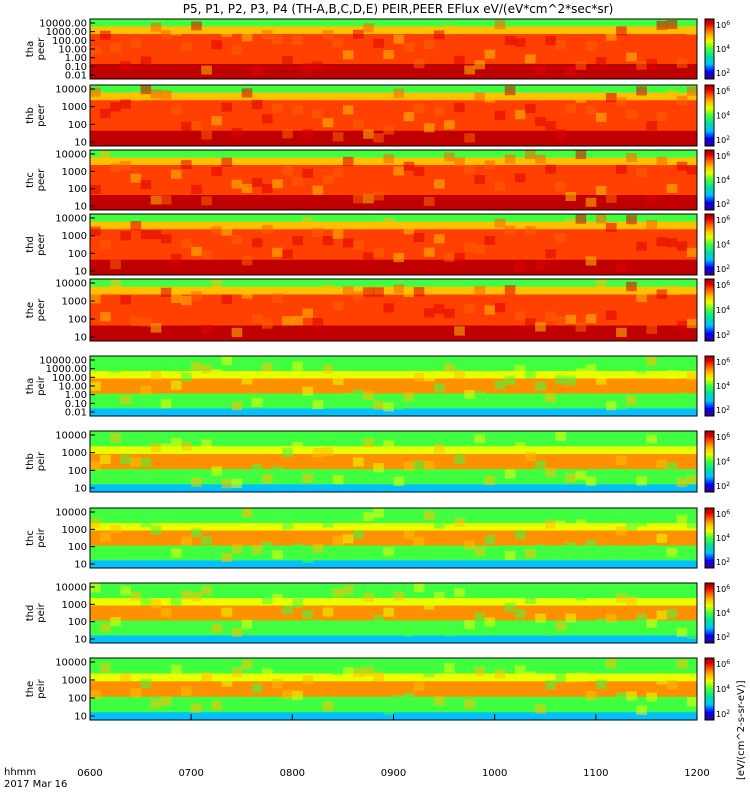 Image resolution: width=750 pixels, height=800 pixels. What do you see at coordinates (76, 404) in the screenshot?
I see `y-tick-label: 0.10` at bounding box center [76, 404].